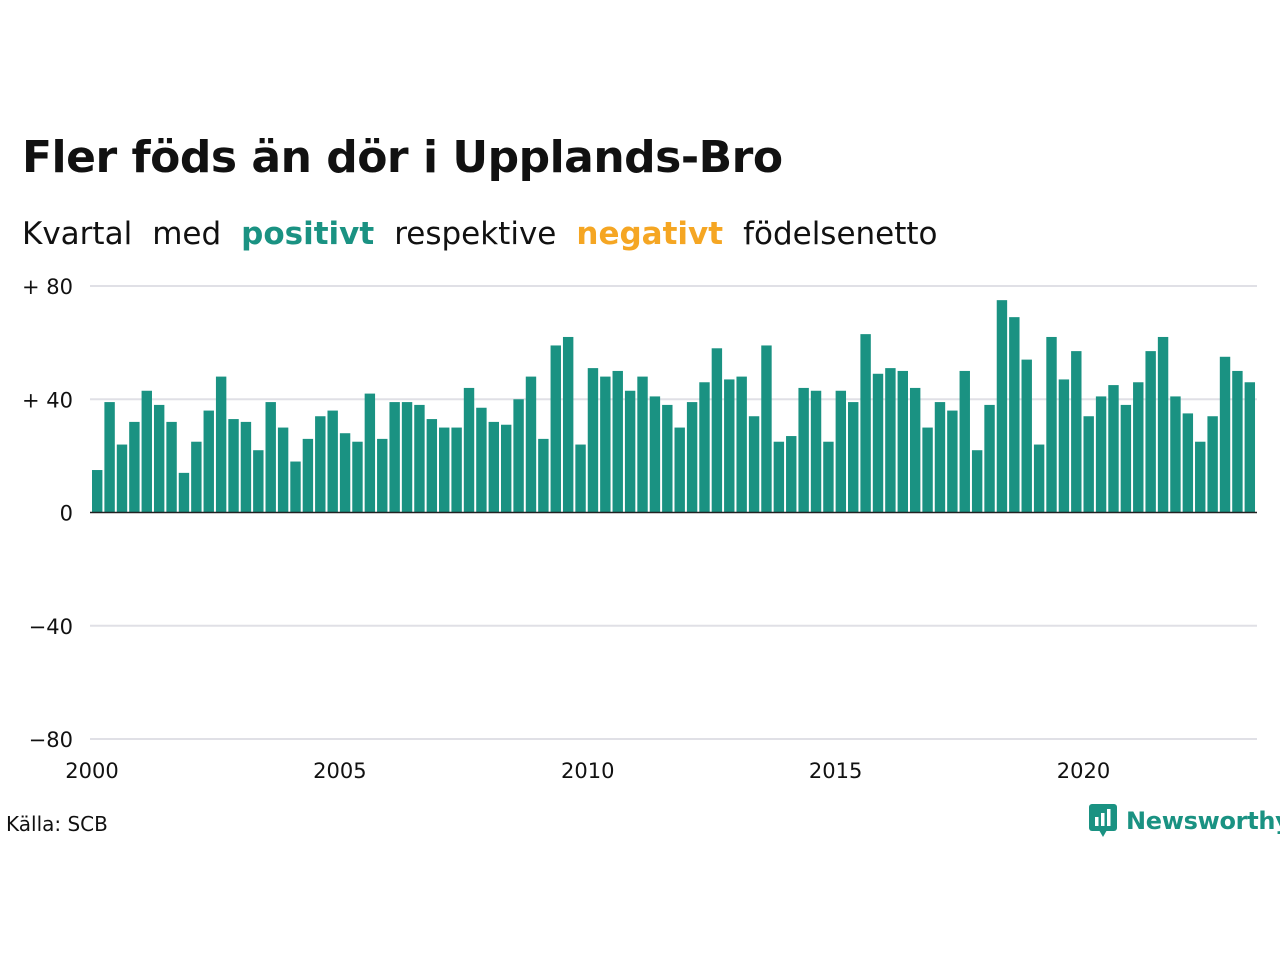 The width and height of the screenshot is (1280, 960). What do you see at coordinates (66, 514) in the screenshot?
I see `y-tick-label: 0` at bounding box center [66, 514].